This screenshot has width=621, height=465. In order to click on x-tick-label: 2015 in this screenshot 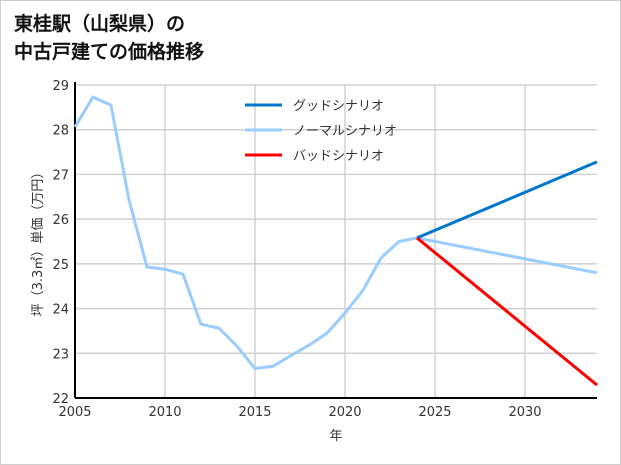, I will do `click(254, 412)`.